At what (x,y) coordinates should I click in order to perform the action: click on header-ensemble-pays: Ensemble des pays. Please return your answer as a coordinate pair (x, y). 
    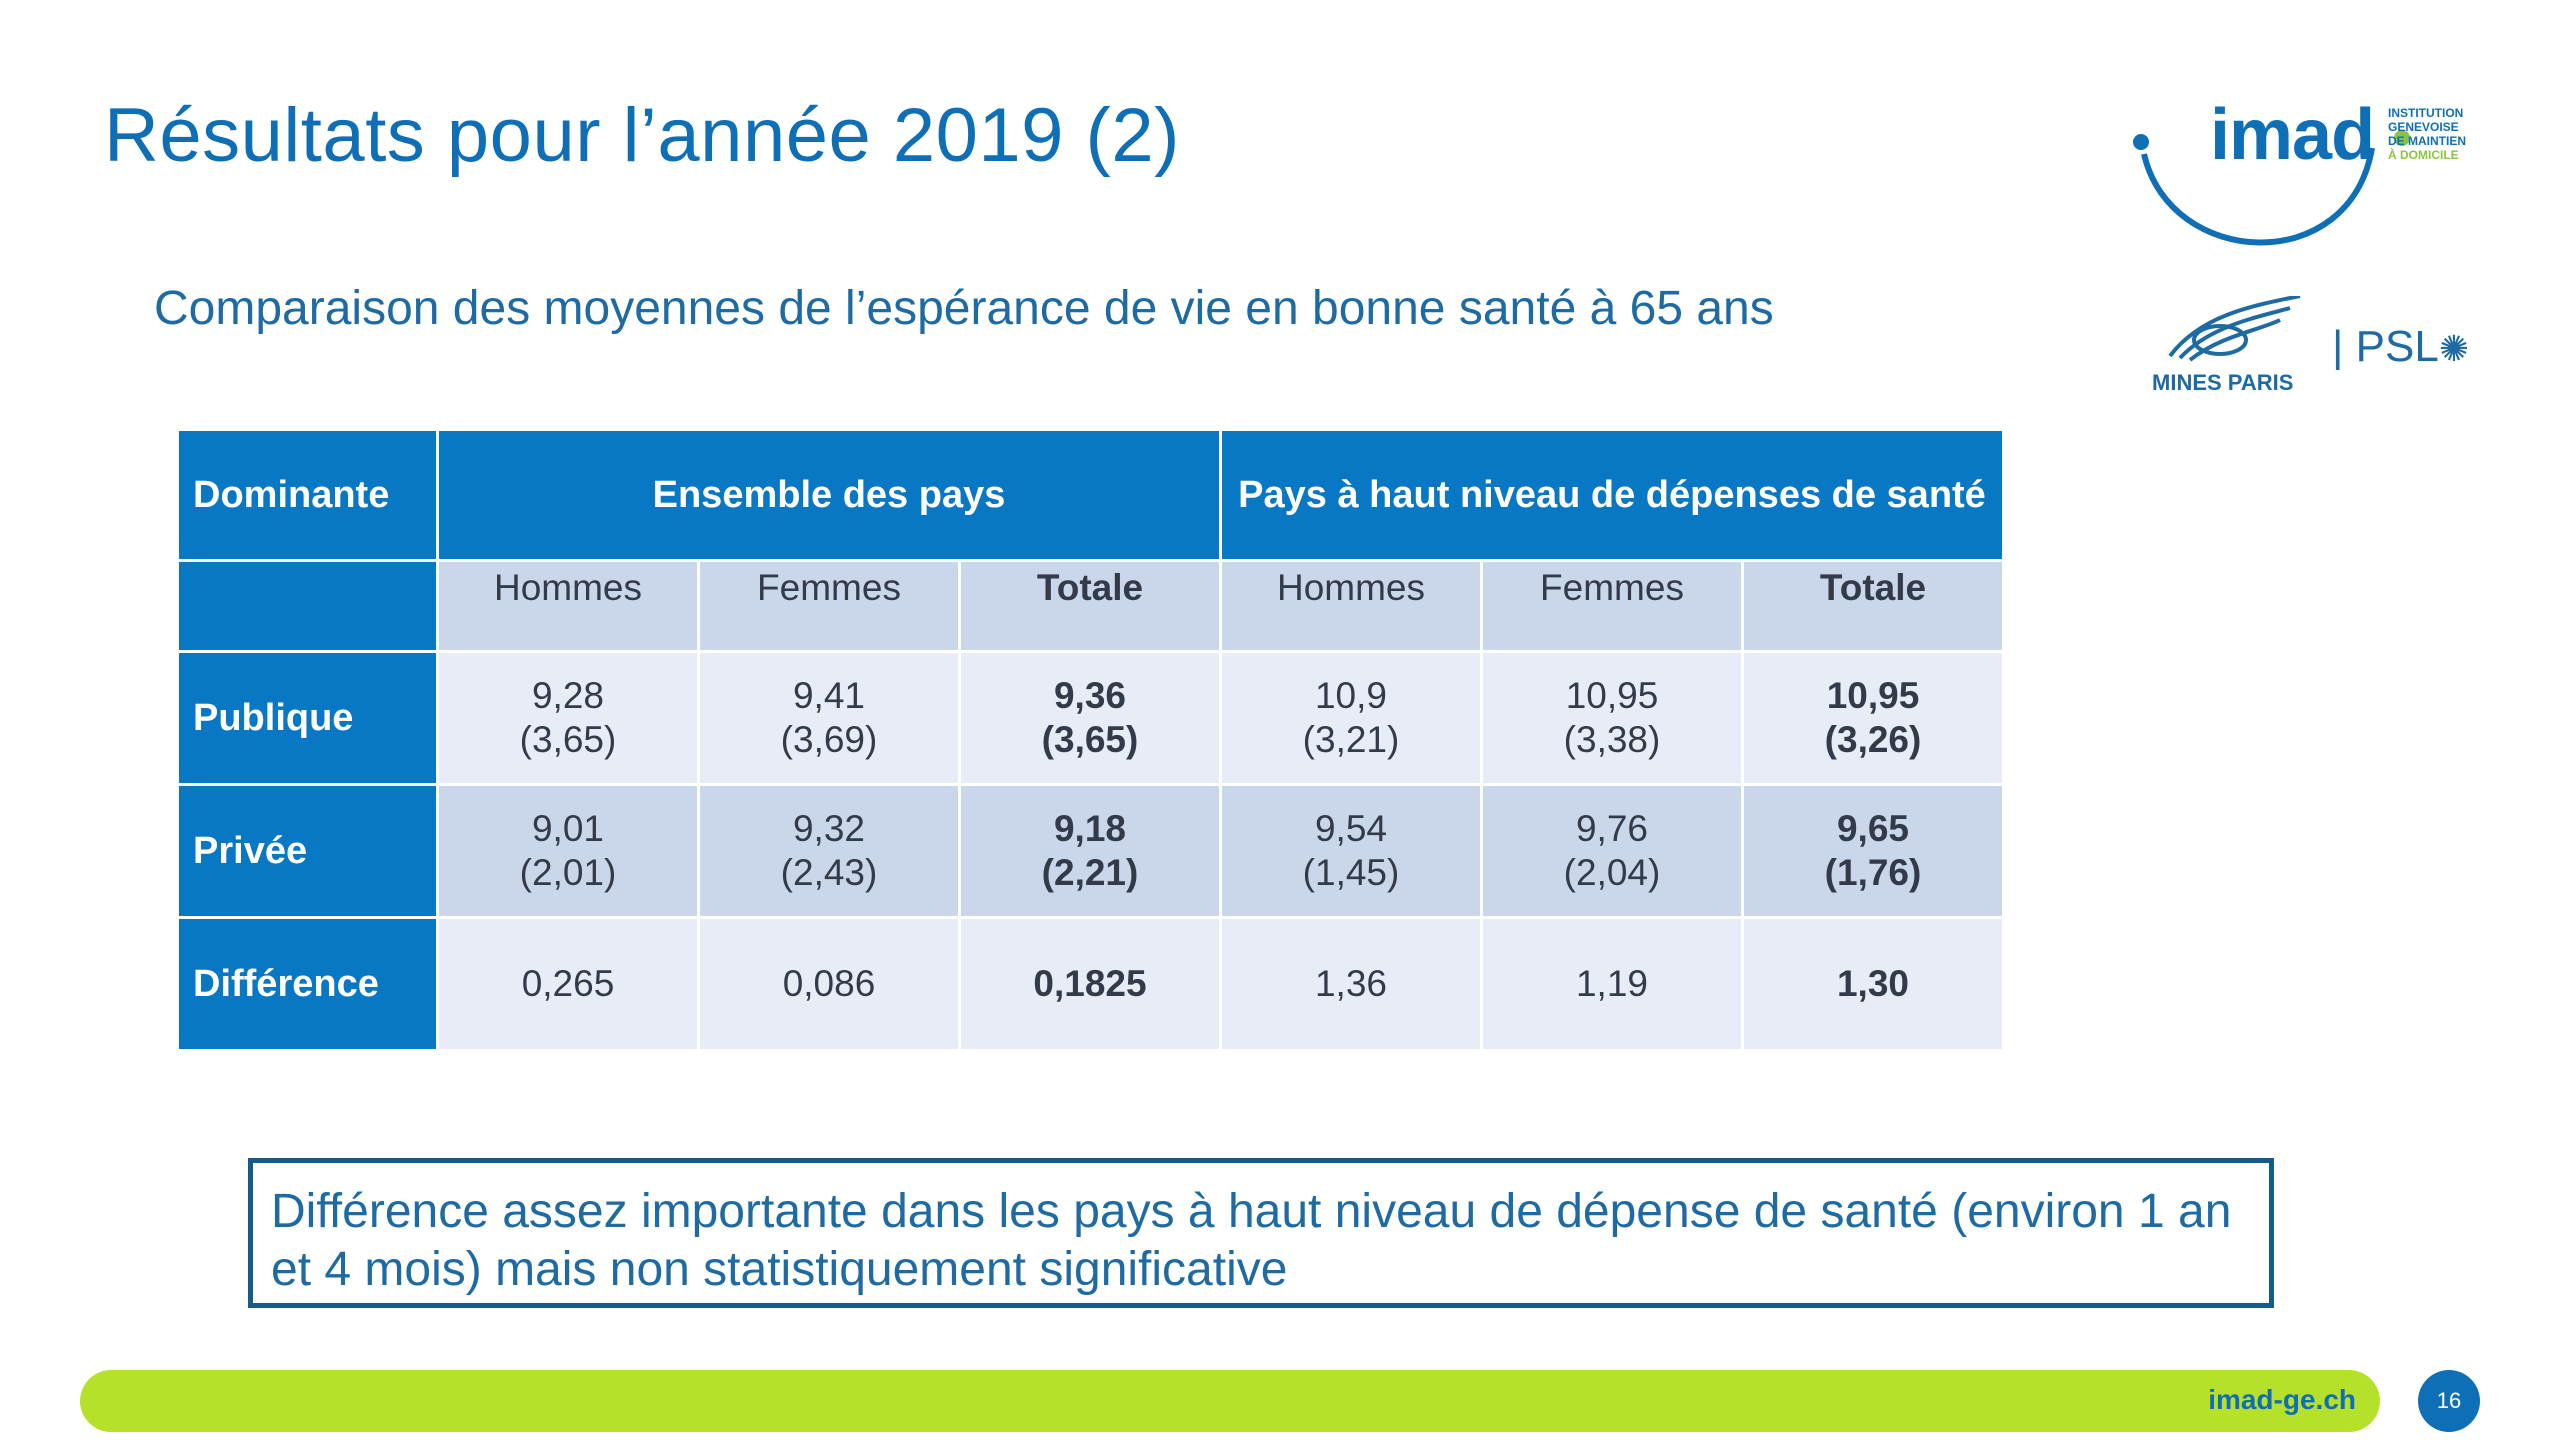
    Looking at the image, I should click on (829, 495).